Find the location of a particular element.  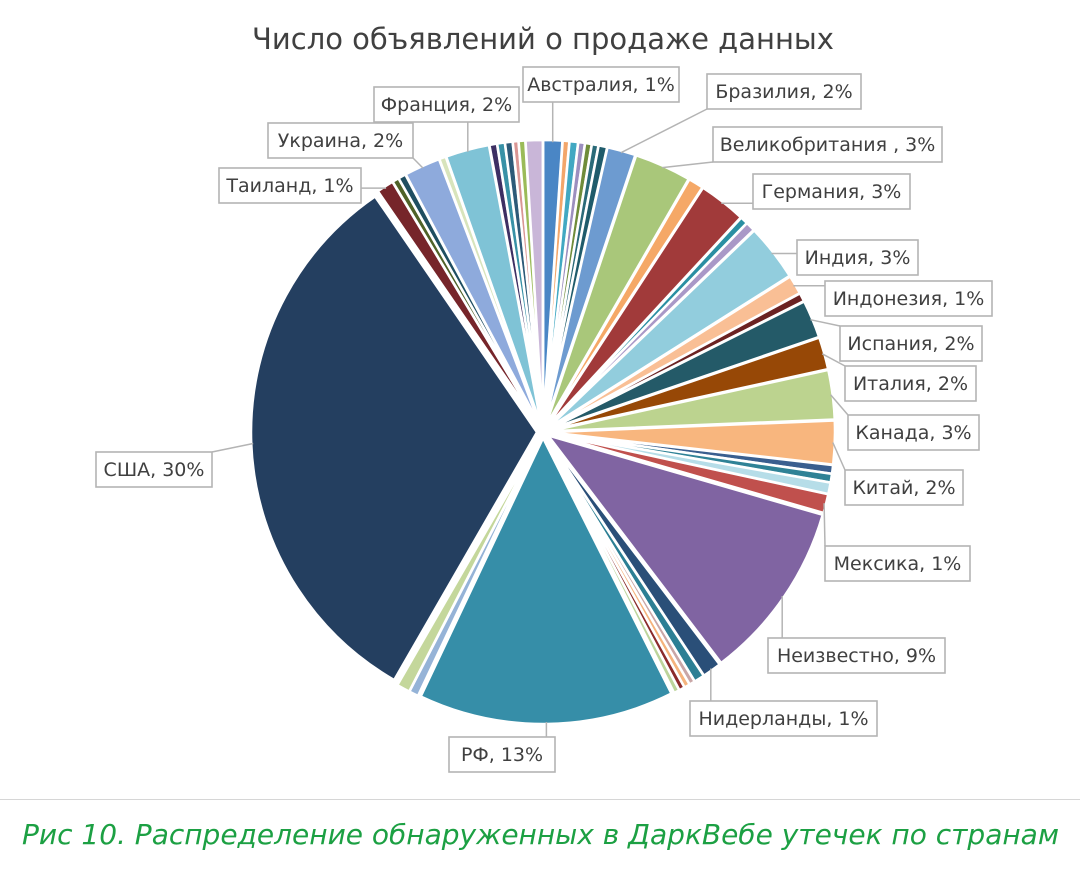

data-label: Великобритания , 3% is located at coordinates (828, 145).